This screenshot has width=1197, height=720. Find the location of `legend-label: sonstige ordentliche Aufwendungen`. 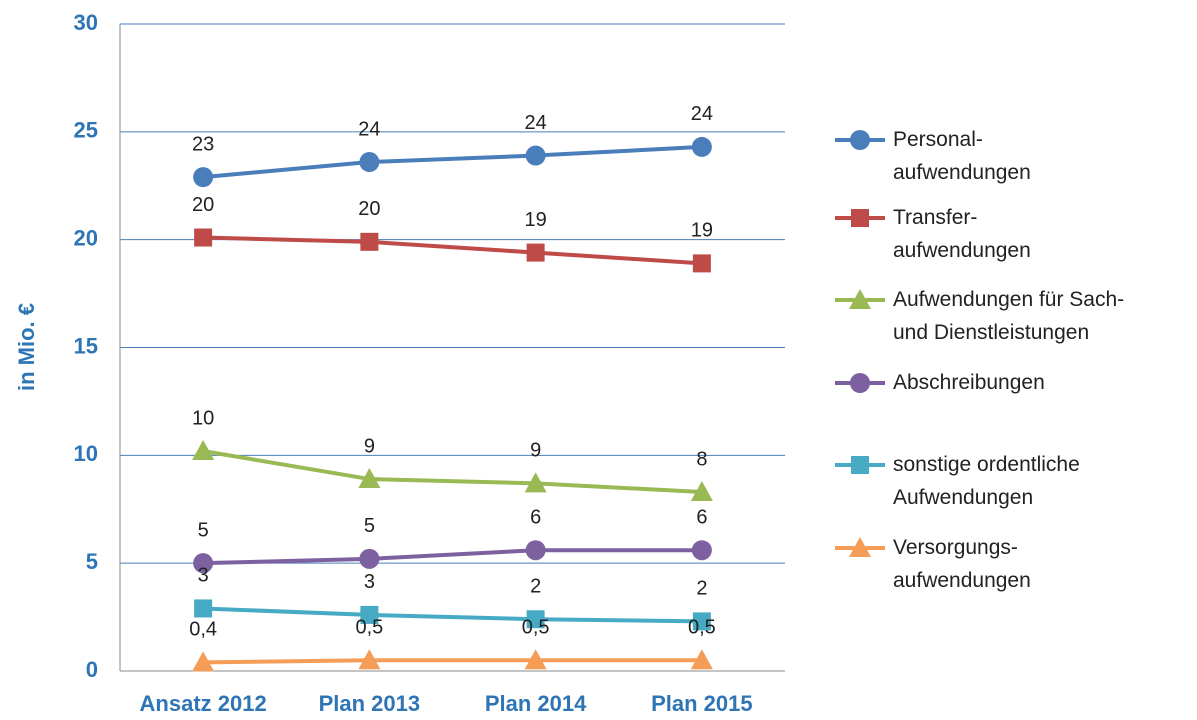

legend-label: sonstige ordentliche Aufwendungen is located at coordinates (986, 481).